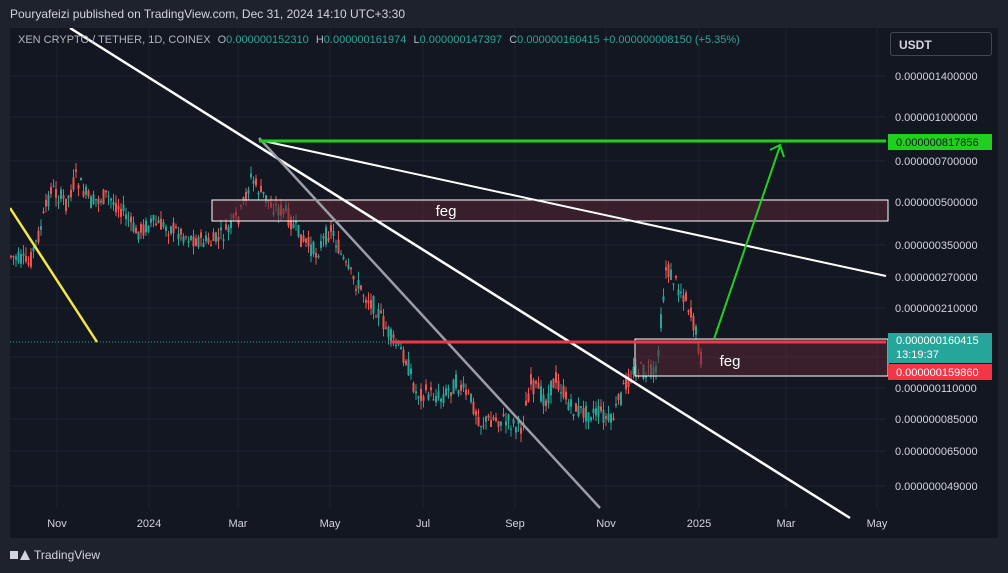 The image size is (1008, 573). Describe the element at coordinates (936, 420) in the screenshot. I see `price-axis-label: 0.000000085000` at that location.